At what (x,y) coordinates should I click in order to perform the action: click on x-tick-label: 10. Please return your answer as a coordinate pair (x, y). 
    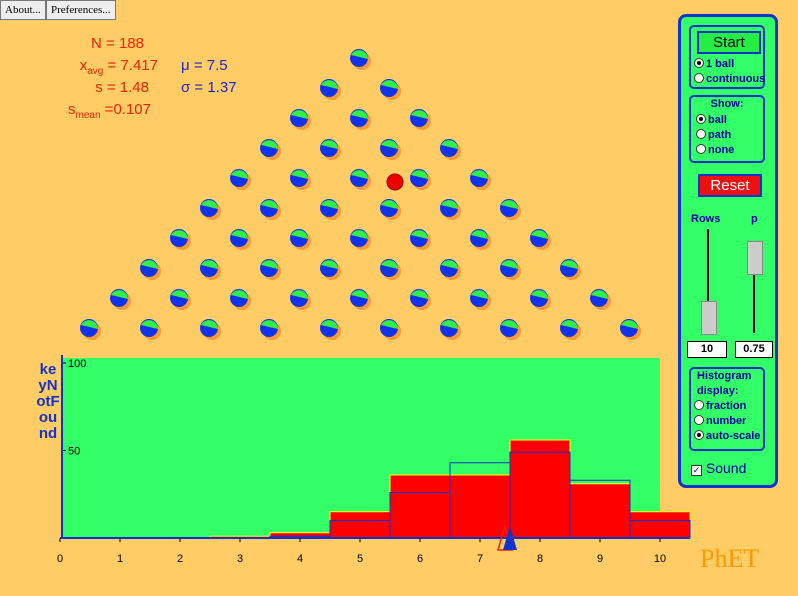
    Looking at the image, I should click on (660, 559).